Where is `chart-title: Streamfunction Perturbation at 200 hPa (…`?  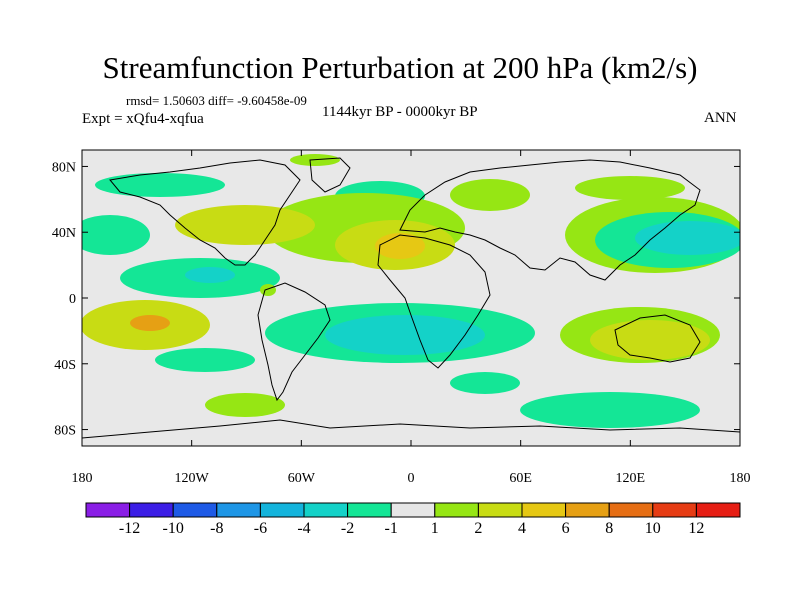
chart-title: Streamfunction Perturbation at 200 hPa (… is located at coordinates (400, 67).